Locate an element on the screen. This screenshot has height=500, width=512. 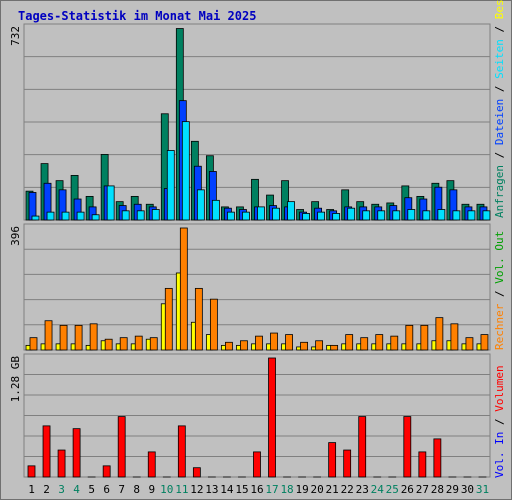
day-label: 22 is located at coordinates (347, 489).